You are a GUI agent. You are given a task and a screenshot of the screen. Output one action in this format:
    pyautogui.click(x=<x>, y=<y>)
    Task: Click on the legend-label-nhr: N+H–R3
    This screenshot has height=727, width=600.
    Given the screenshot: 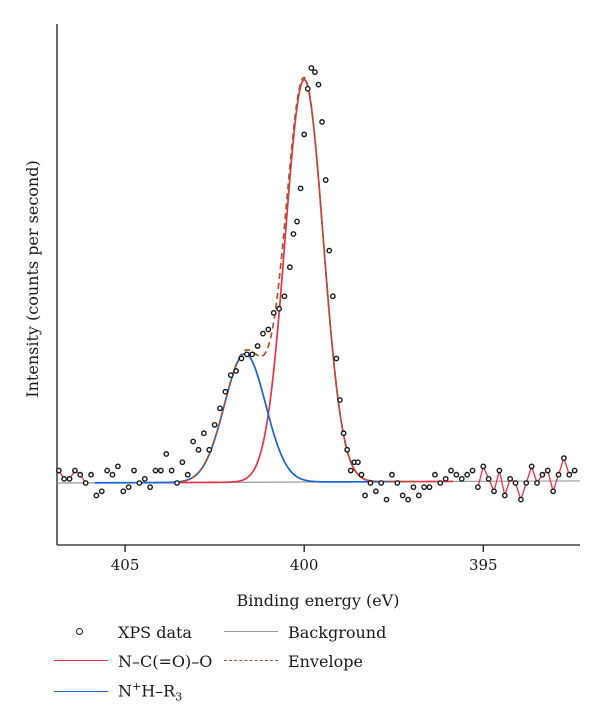 What is the action you would take?
    pyautogui.click(x=150, y=692)
    